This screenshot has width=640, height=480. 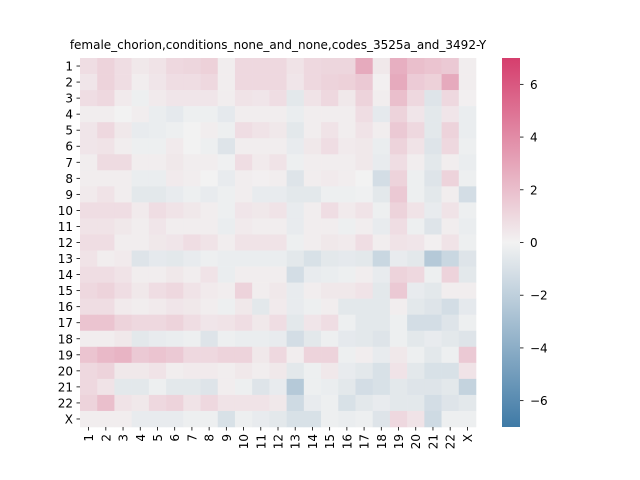 I want to click on heatmap-cell-17-X, so click(x=467, y=323).